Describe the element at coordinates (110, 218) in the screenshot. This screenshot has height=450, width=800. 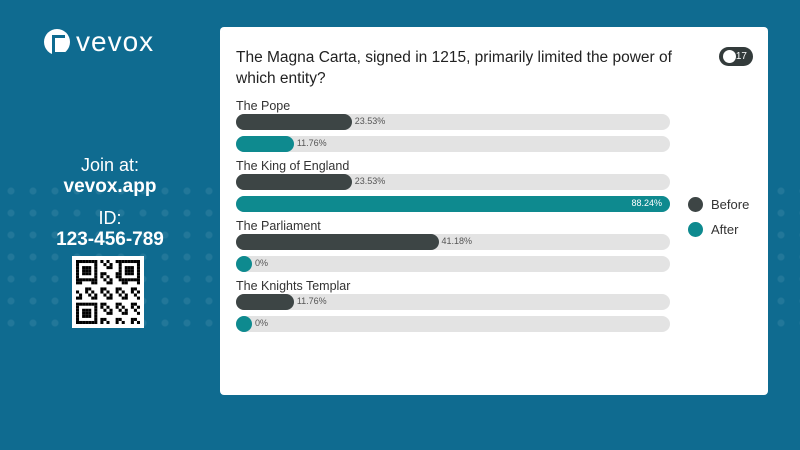
I see `id-label: ID:` at that location.